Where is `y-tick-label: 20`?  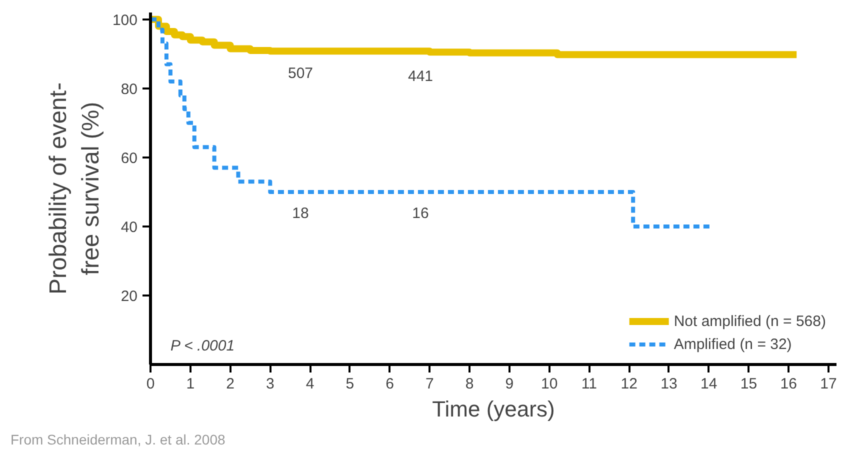 y-tick-label: 20 is located at coordinates (129, 296).